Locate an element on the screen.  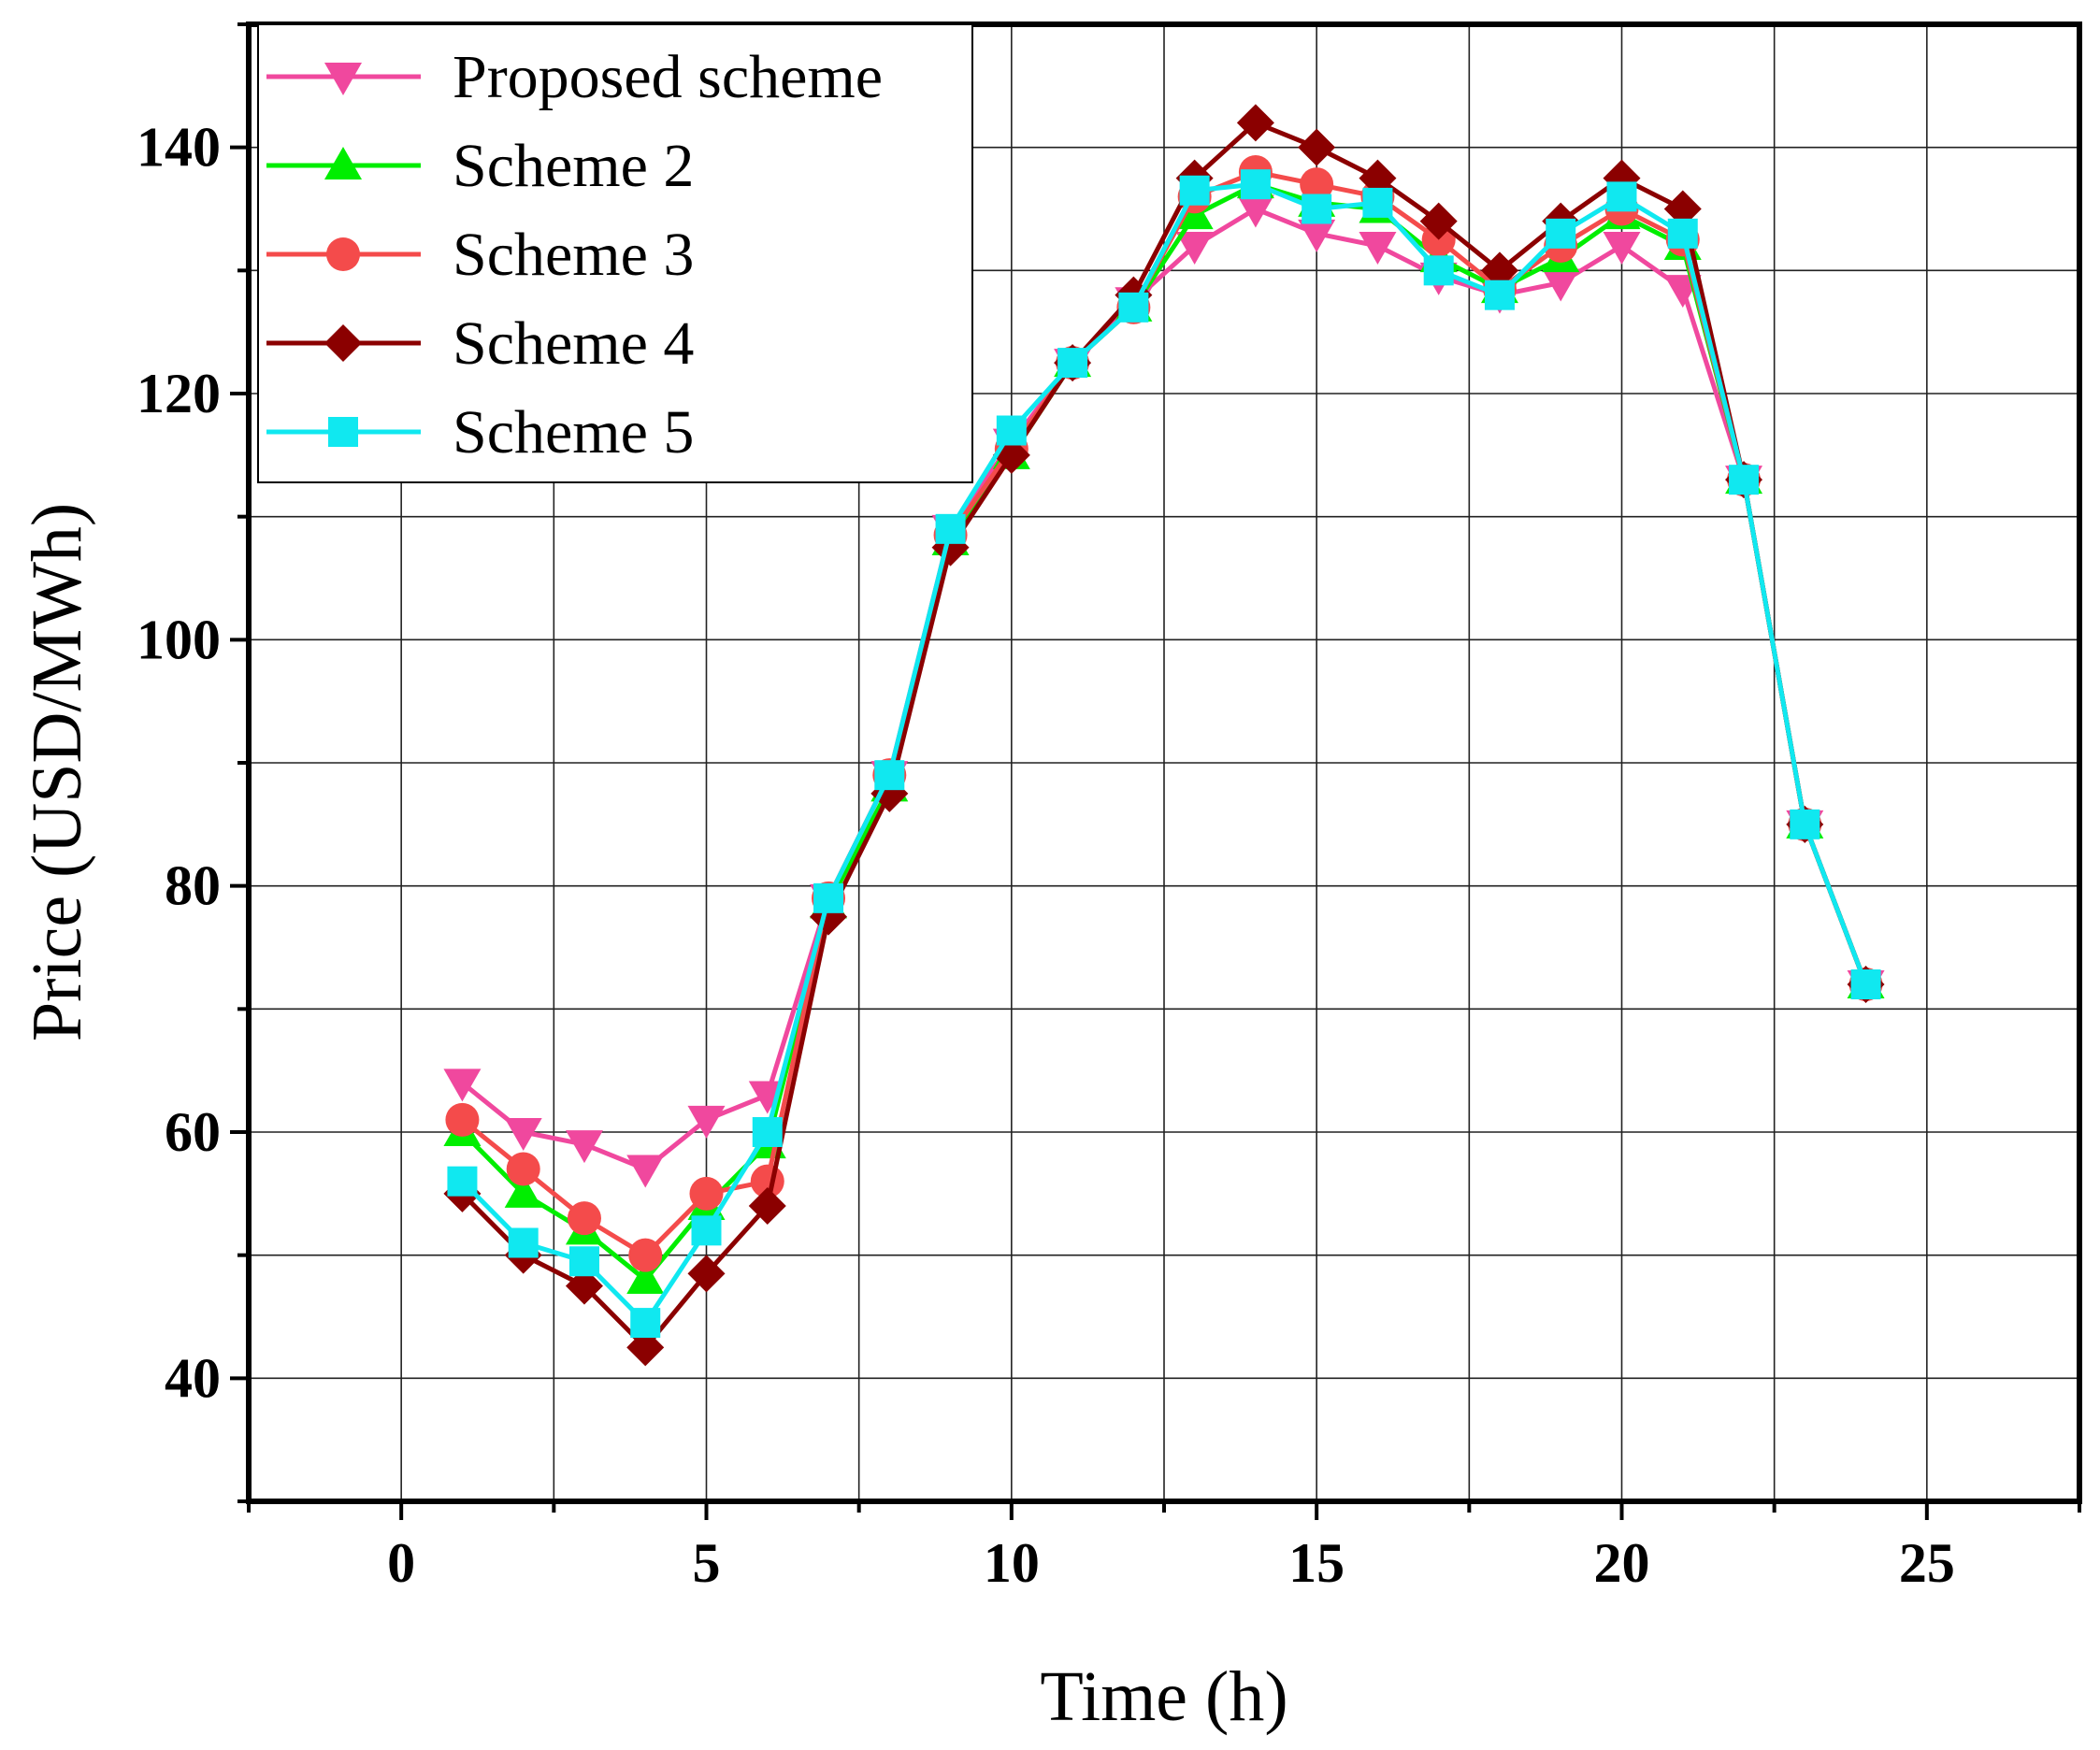
legend-label: Scheme 2 is located at coordinates (573, 166).